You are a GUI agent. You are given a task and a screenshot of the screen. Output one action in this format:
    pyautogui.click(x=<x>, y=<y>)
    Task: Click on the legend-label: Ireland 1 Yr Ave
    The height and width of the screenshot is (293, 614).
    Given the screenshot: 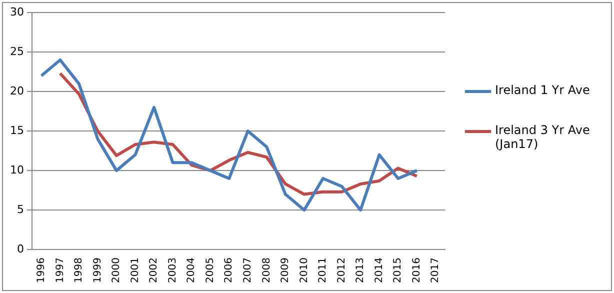 What is the action you would take?
    pyautogui.click(x=542, y=90)
    